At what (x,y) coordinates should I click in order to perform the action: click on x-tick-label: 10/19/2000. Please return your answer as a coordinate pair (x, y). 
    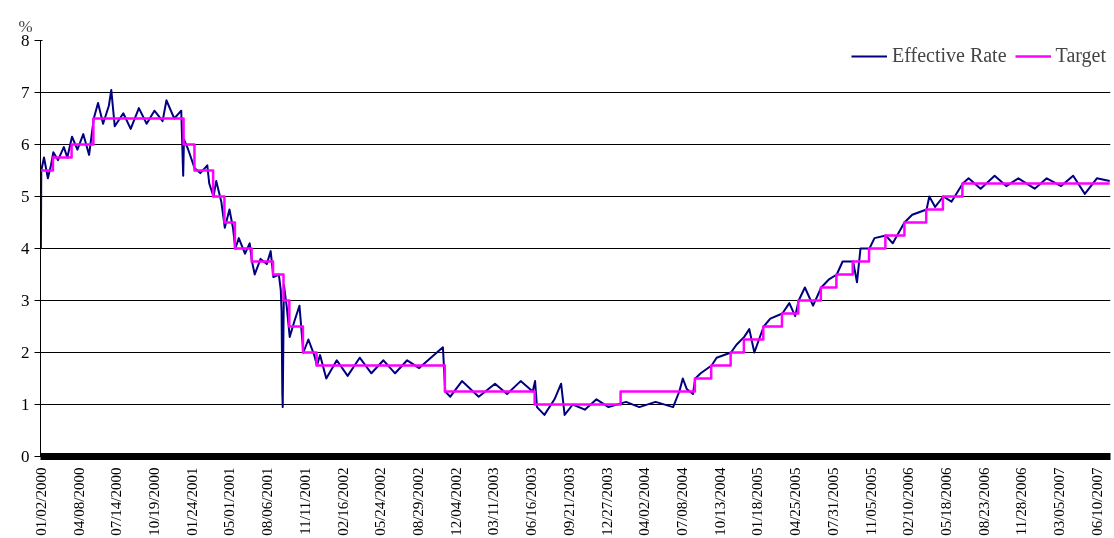
    Looking at the image, I should click on (154, 501).